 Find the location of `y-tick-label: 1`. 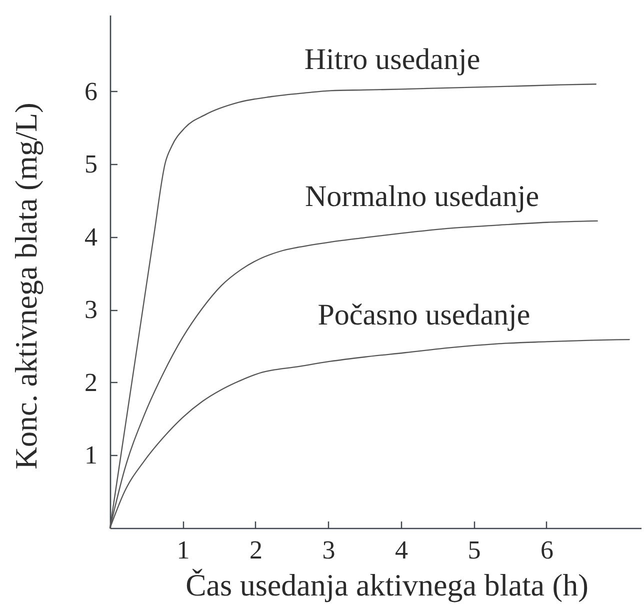

y-tick-label: 1 is located at coordinates (91, 455).